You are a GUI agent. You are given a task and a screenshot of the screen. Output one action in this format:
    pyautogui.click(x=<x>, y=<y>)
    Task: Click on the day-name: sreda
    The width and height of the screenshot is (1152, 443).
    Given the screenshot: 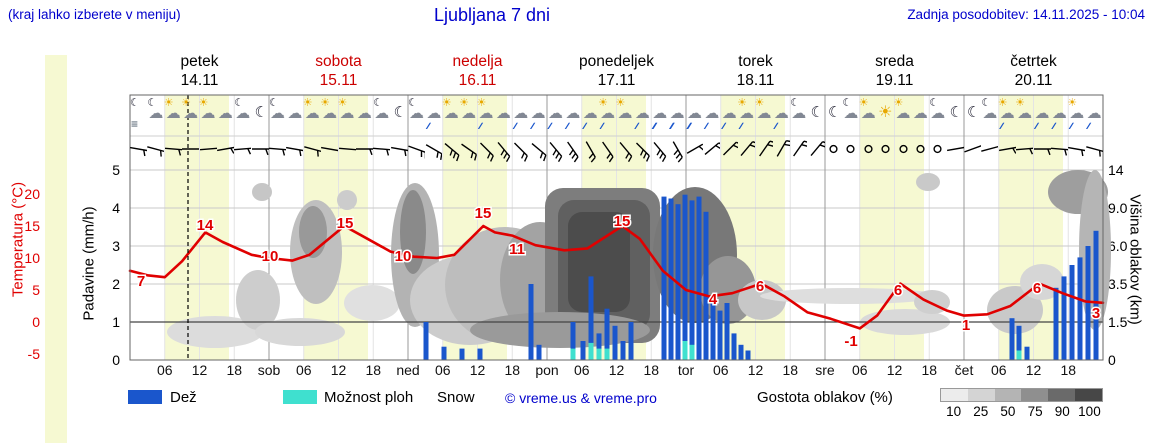 What is the action you would take?
    pyautogui.click(x=894, y=61)
    